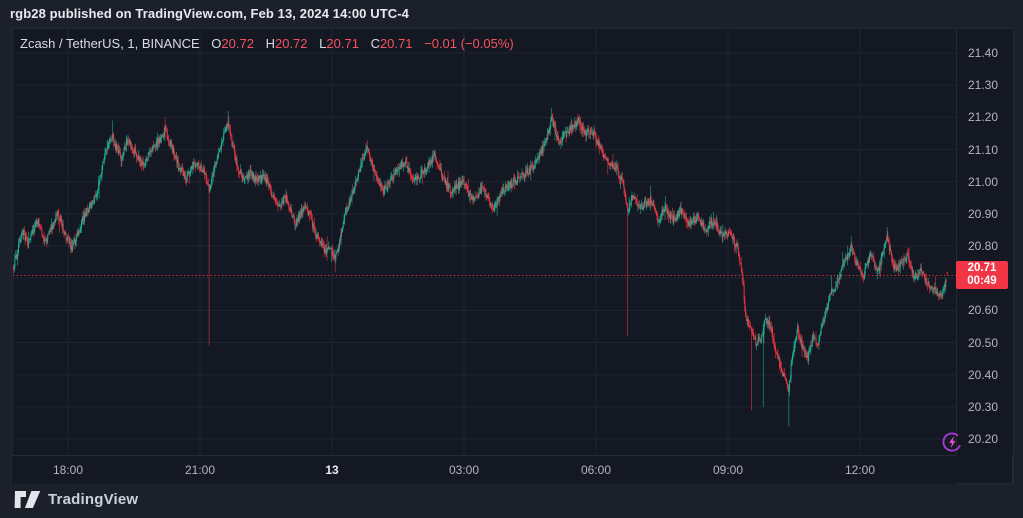 Image resolution: width=1023 pixels, height=518 pixels. I want to click on close-value: 20.71, so click(396, 43).